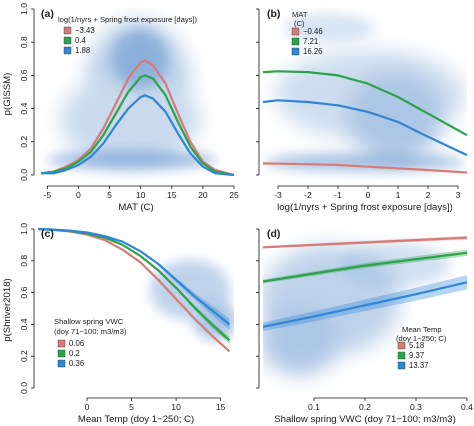  I want to click on panel-b-series, so click(365, 122).